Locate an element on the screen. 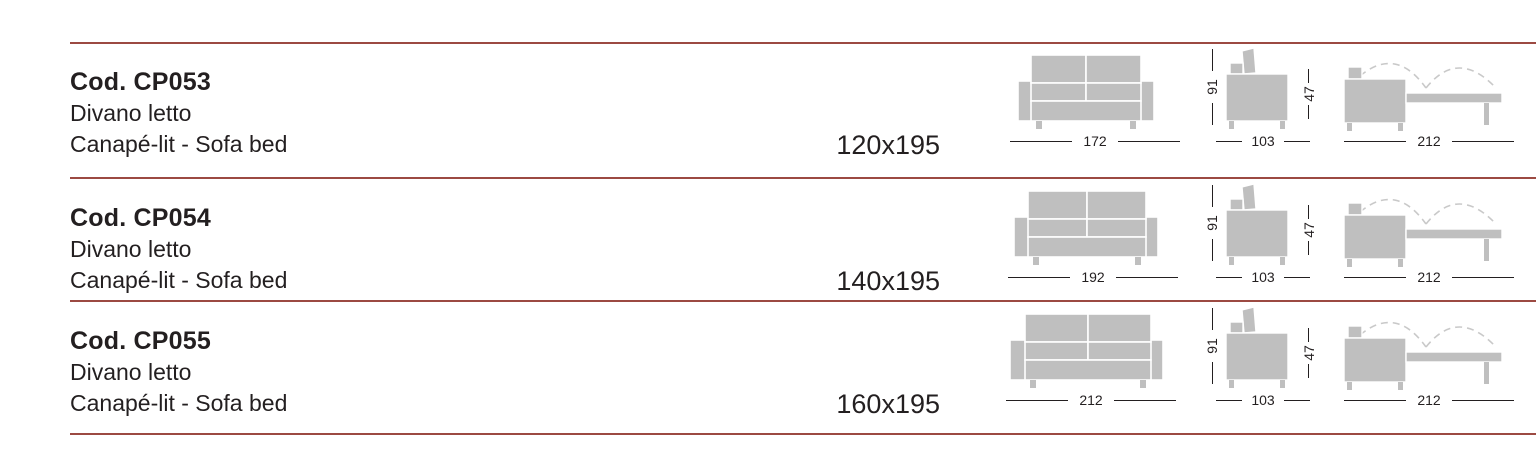 Image resolution: width=1536 pixels, height=458 pixels. sofa-front-view-icon: 192 is located at coordinates (1095, 241).